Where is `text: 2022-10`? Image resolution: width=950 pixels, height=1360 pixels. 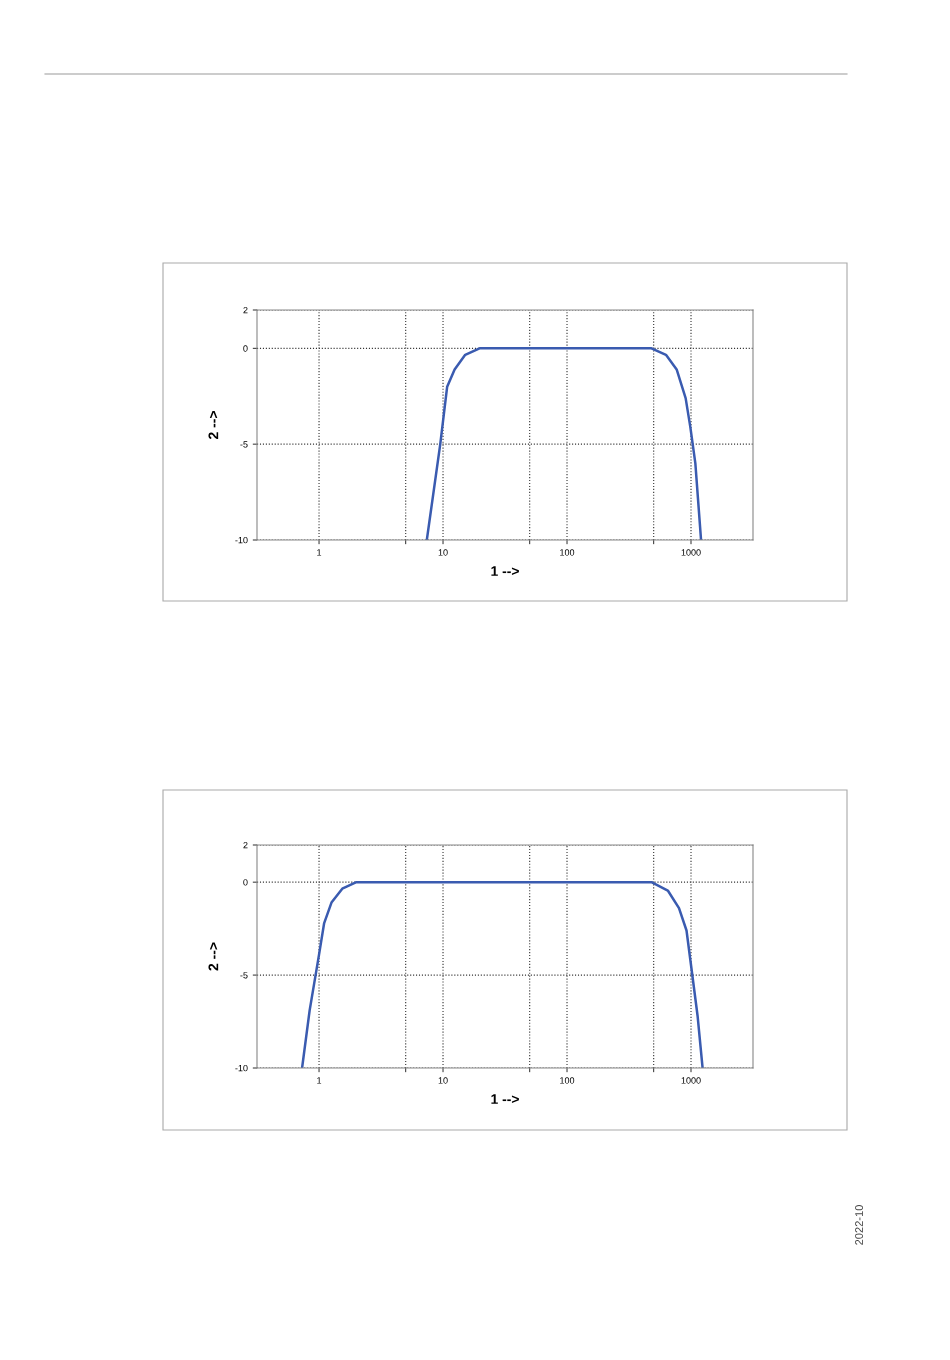
text: 2022-10 is located at coordinates (859, 1225).